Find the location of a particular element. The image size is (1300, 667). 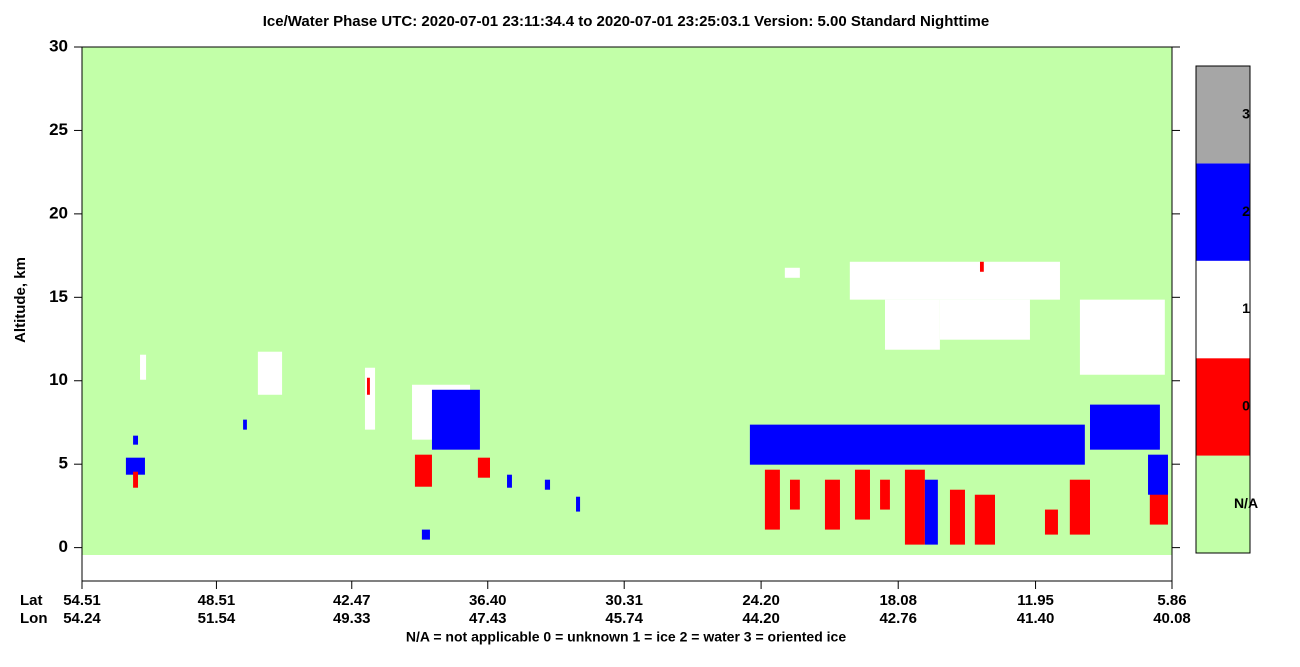

x-tick-label: 48.51 is located at coordinates (217, 600).